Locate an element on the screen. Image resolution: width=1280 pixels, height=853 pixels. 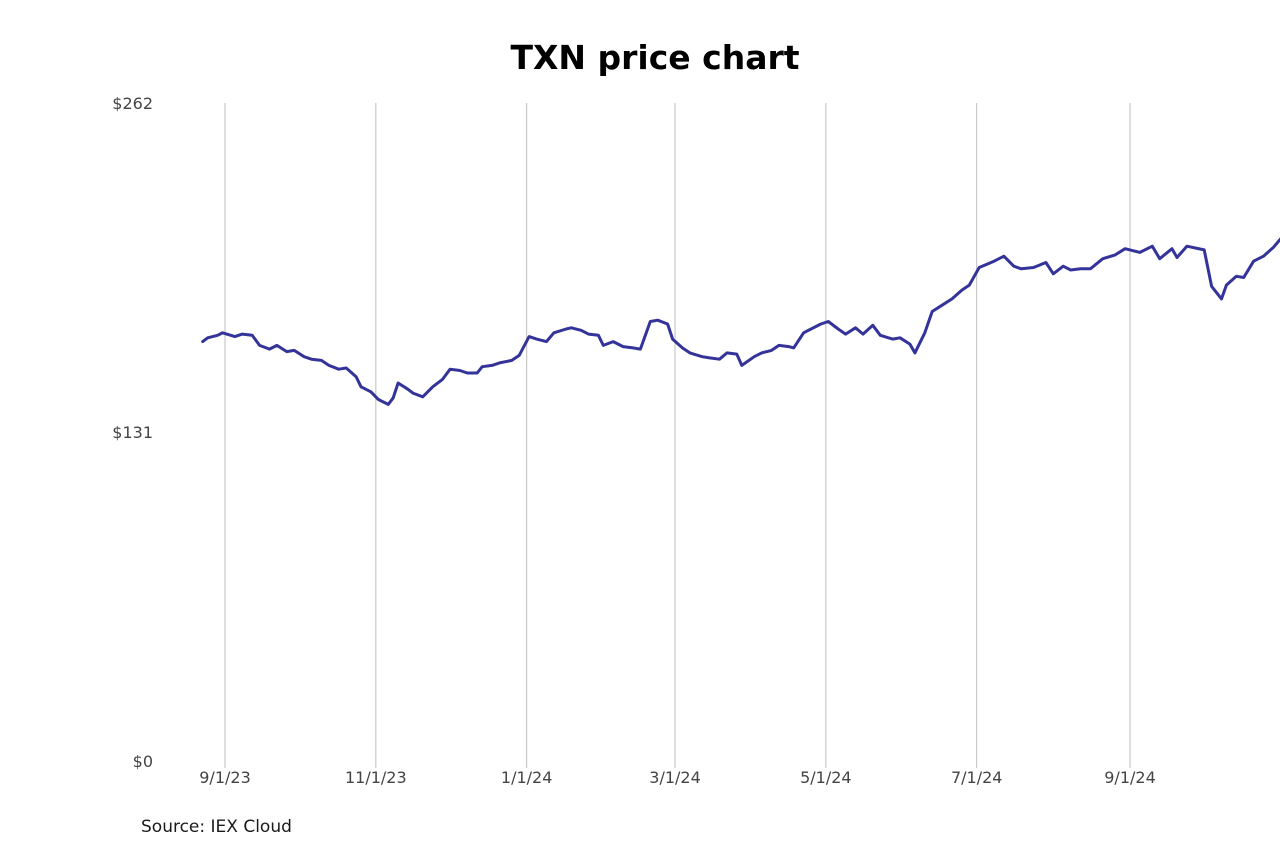
y-tick-label: $0 is located at coordinates (143, 761).